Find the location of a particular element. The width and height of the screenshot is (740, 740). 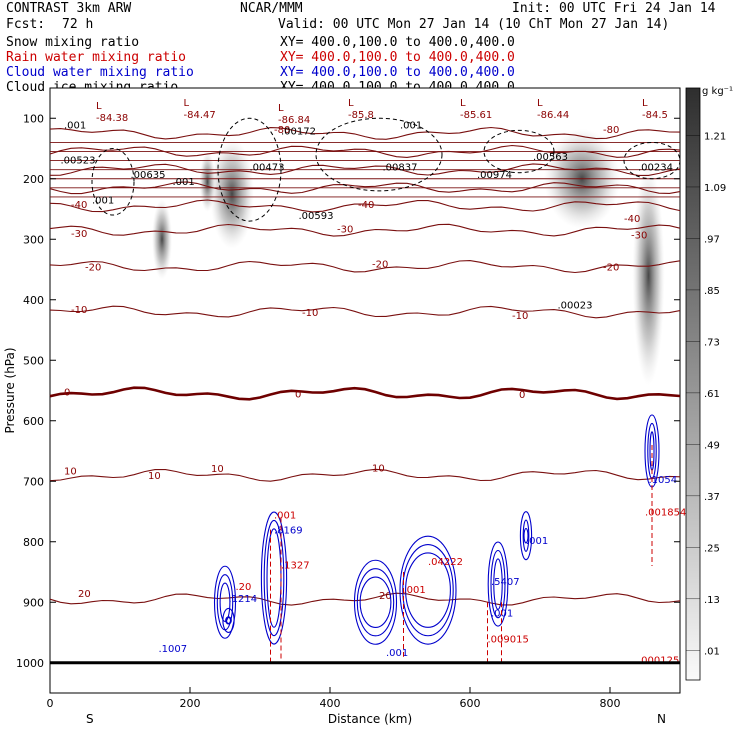

temperature-contour-label: -30 is located at coordinates (79, 234).